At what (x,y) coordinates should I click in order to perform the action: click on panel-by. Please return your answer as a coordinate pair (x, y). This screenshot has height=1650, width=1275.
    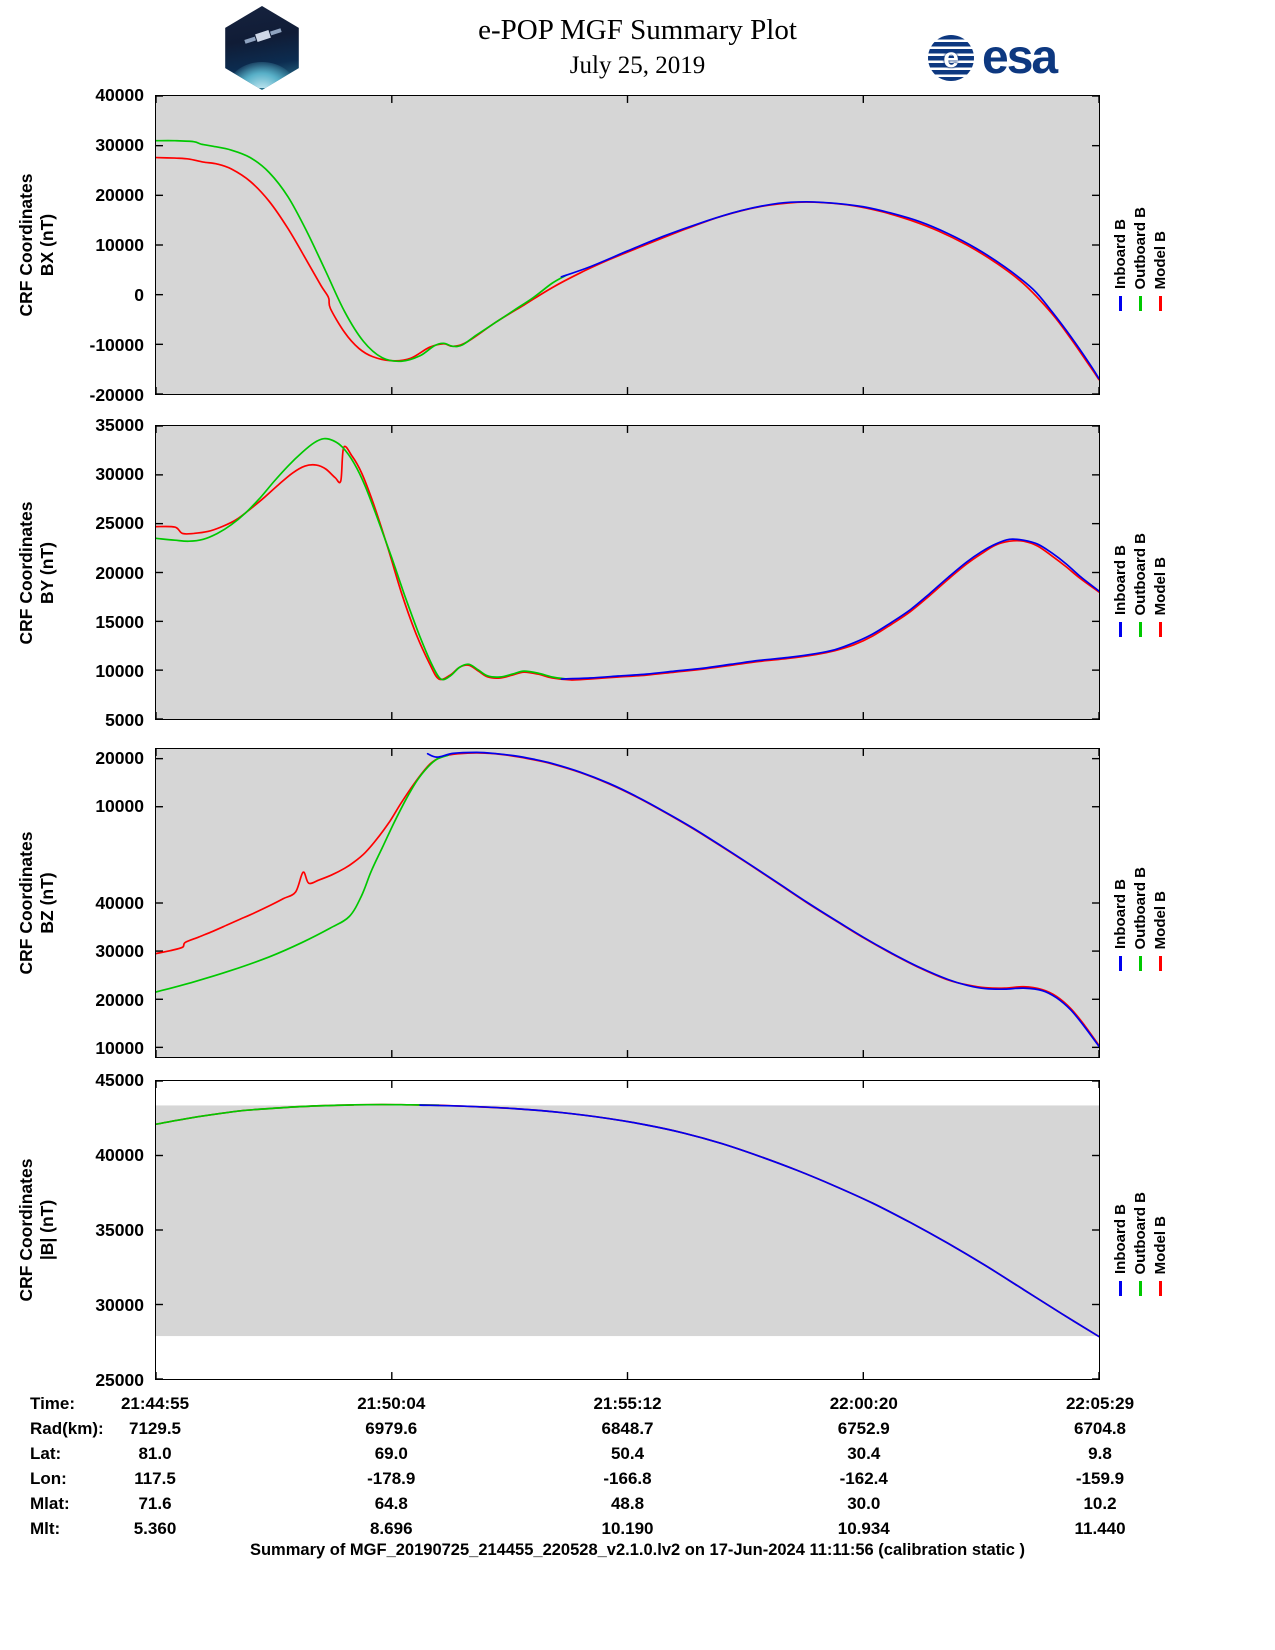
    Looking at the image, I should click on (627, 572).